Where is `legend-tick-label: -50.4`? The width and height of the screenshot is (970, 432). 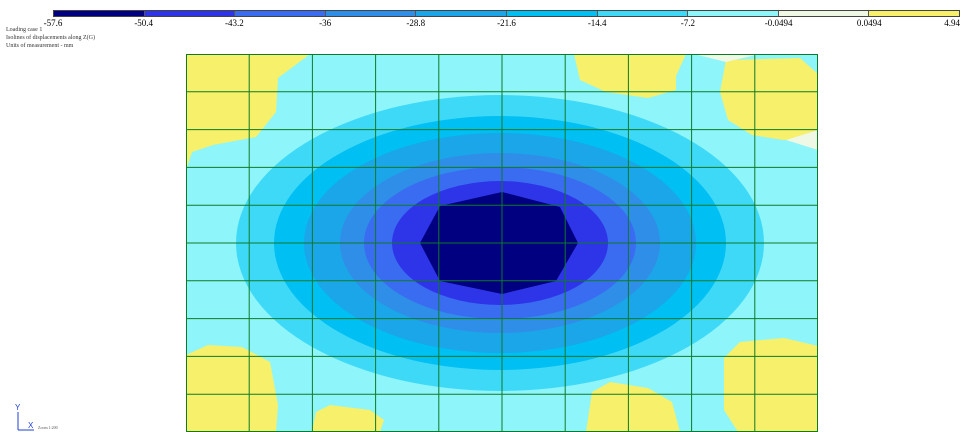 legend-tick-label: -50.4 is located at coordinates (144, 23).